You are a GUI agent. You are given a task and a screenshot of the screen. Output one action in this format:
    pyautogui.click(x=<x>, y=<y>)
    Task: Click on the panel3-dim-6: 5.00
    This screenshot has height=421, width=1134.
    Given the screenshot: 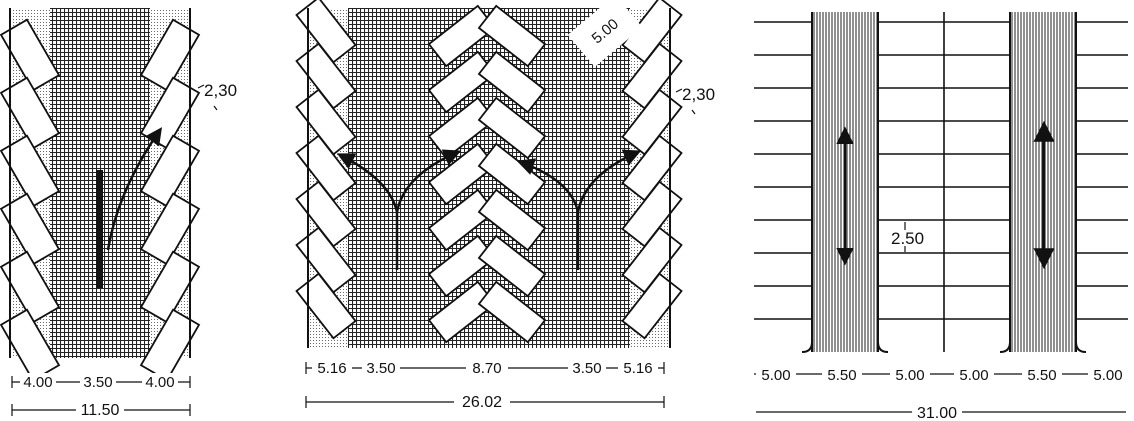 What is the action you would take?
    pyautogui.click(x=1107, y=375)
    